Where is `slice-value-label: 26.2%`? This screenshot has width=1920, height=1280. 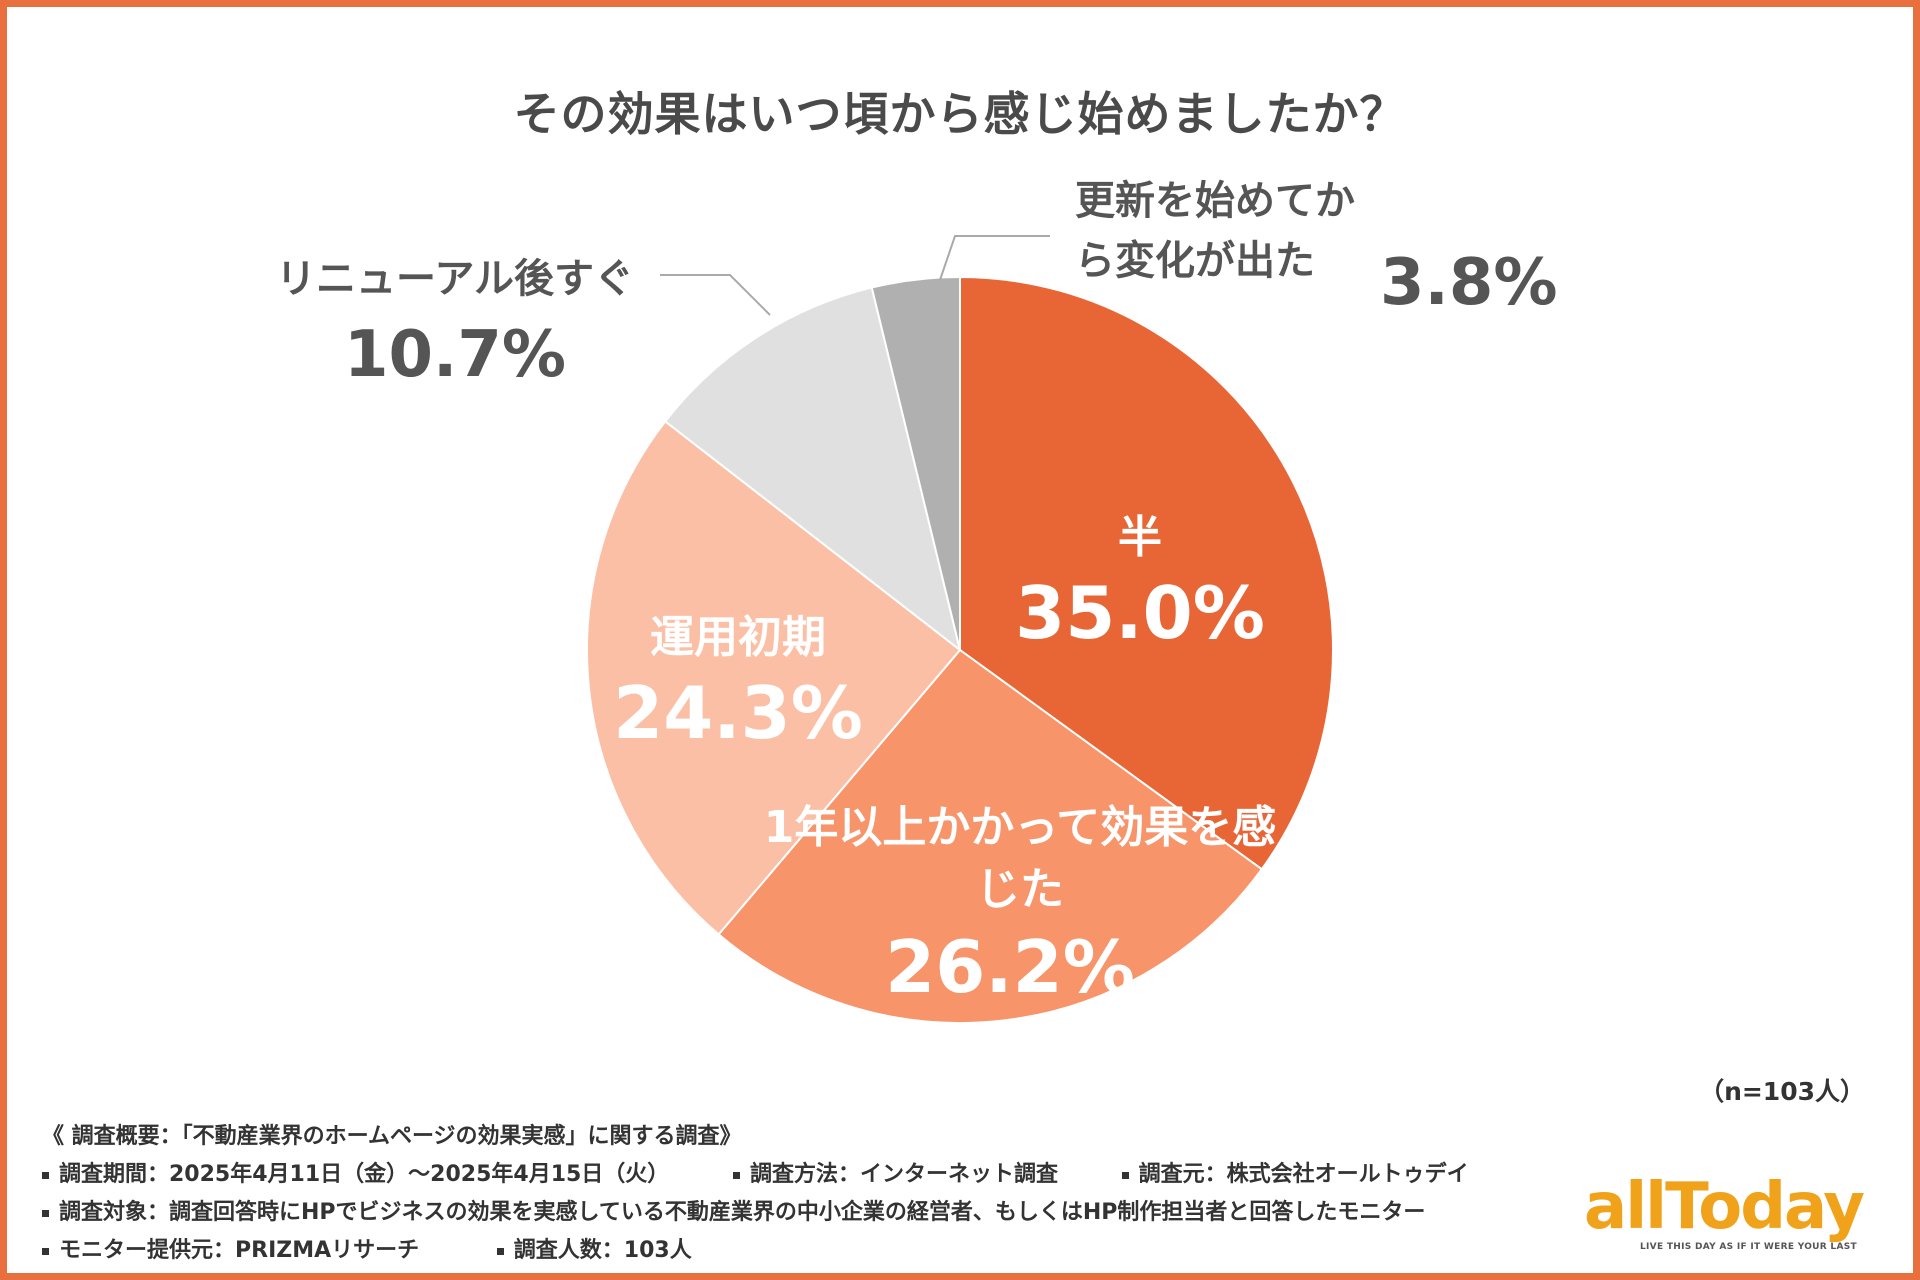
slice-value-label: 26.2% is located at coordinates (1010, 967).